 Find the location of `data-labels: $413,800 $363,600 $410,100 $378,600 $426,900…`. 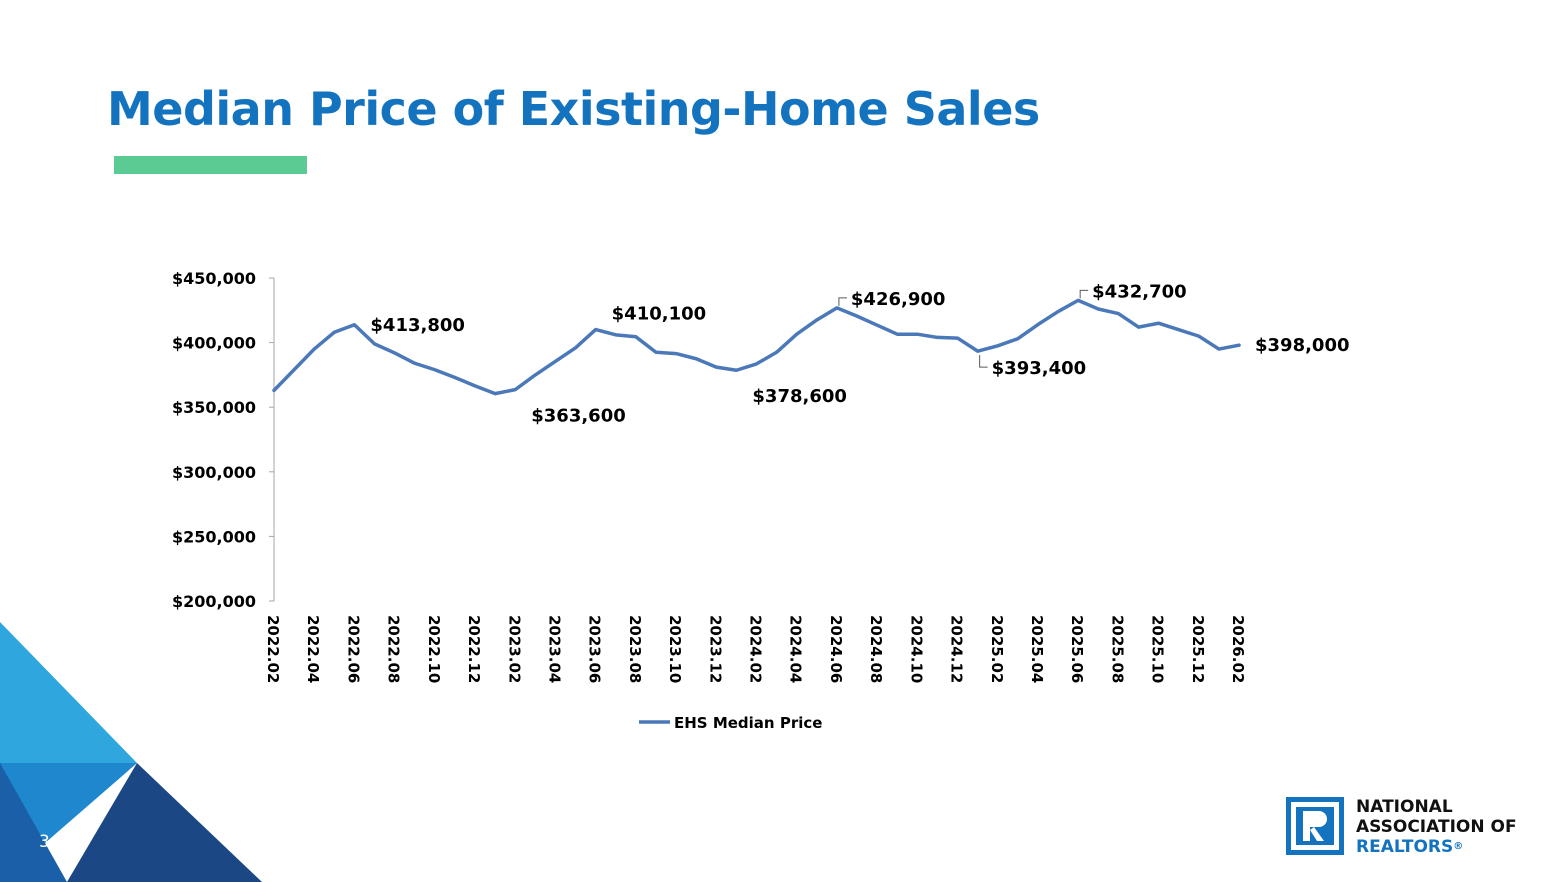

data-labels: $413,800 $363,600 $410,100 $378,600 $426,900… is located at coordinates (859, 353).